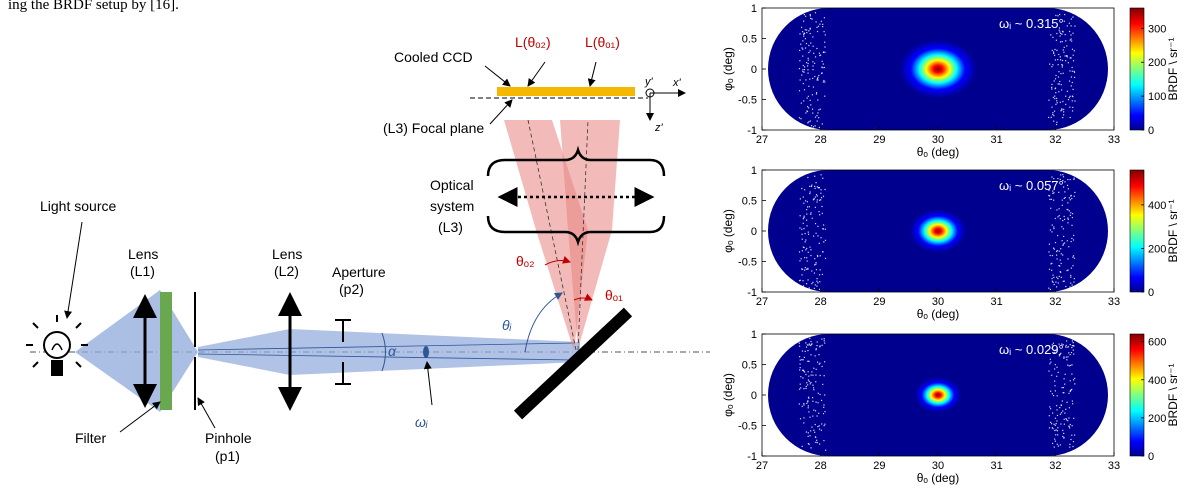 The height and width of the screenshot is (489, 1186). Describe the element at coordinates (78, 206) in the screenshot. I see `label-light-source: Light source` at that location.